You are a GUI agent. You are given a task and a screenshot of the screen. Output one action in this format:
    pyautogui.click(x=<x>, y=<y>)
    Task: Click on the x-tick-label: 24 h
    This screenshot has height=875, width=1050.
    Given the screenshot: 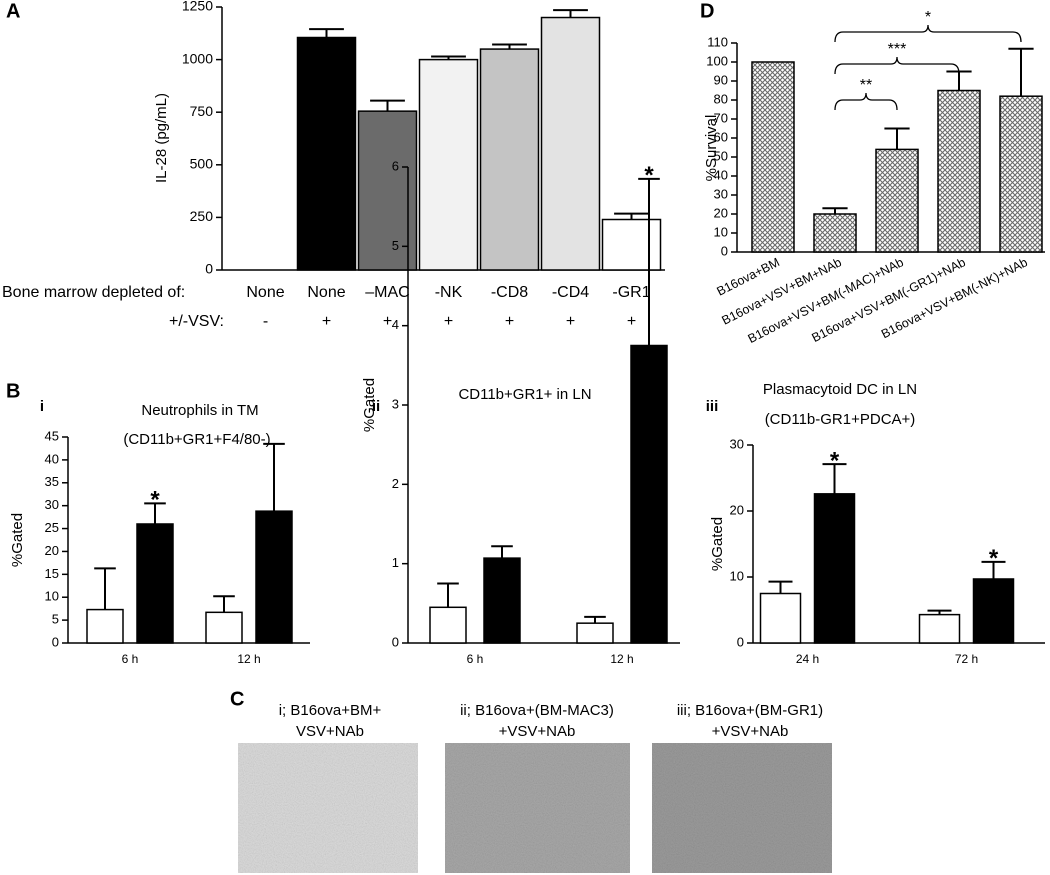 What is the action you would take?
    pyautogui.click(x=807, y=659)
    